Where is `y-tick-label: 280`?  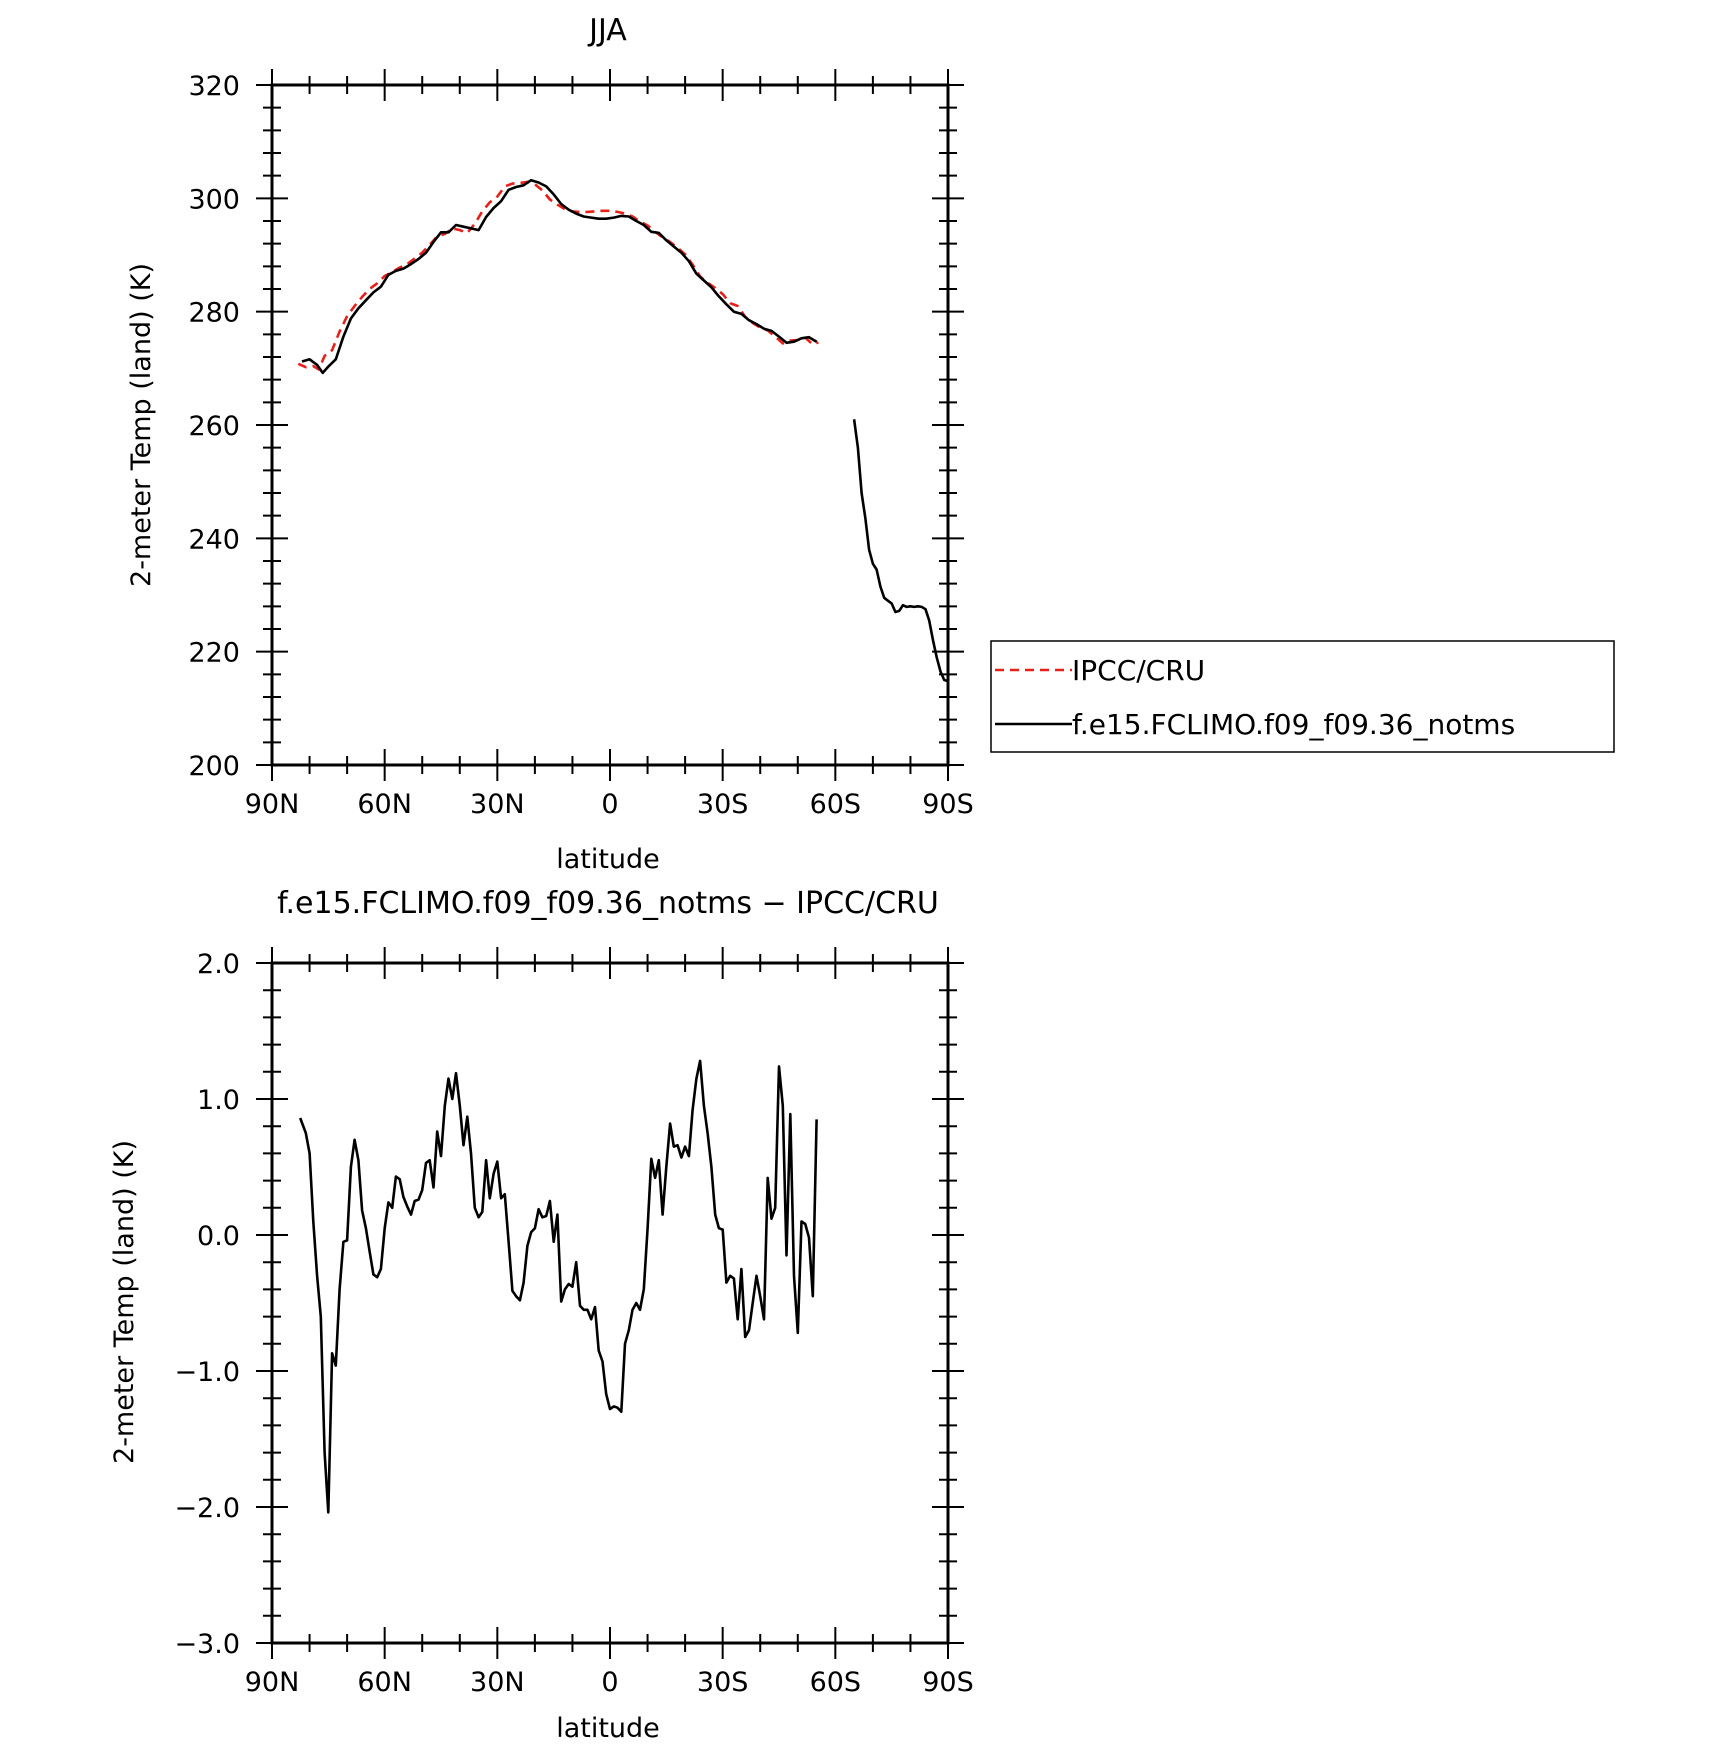
y-tick-label: 280 is located at coordinates (214, 313).